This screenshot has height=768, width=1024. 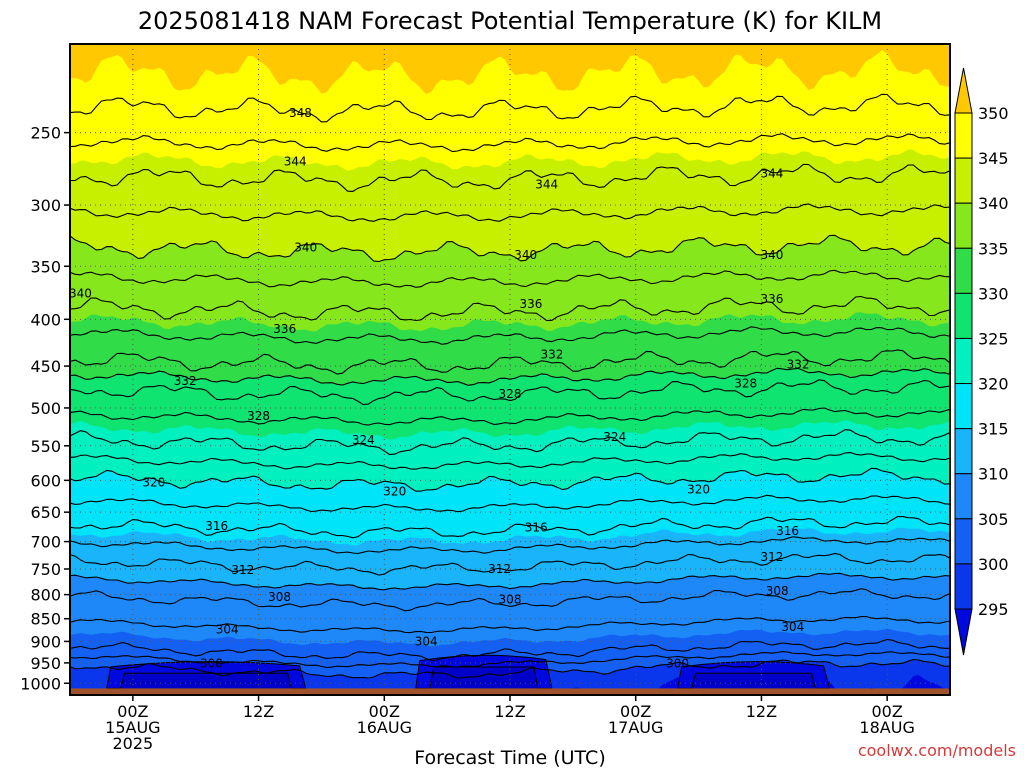 What do you see at coordinates (45, 569) in the screenshot?
I see `y-tick-label: 750` at bounding box center [45, 569].